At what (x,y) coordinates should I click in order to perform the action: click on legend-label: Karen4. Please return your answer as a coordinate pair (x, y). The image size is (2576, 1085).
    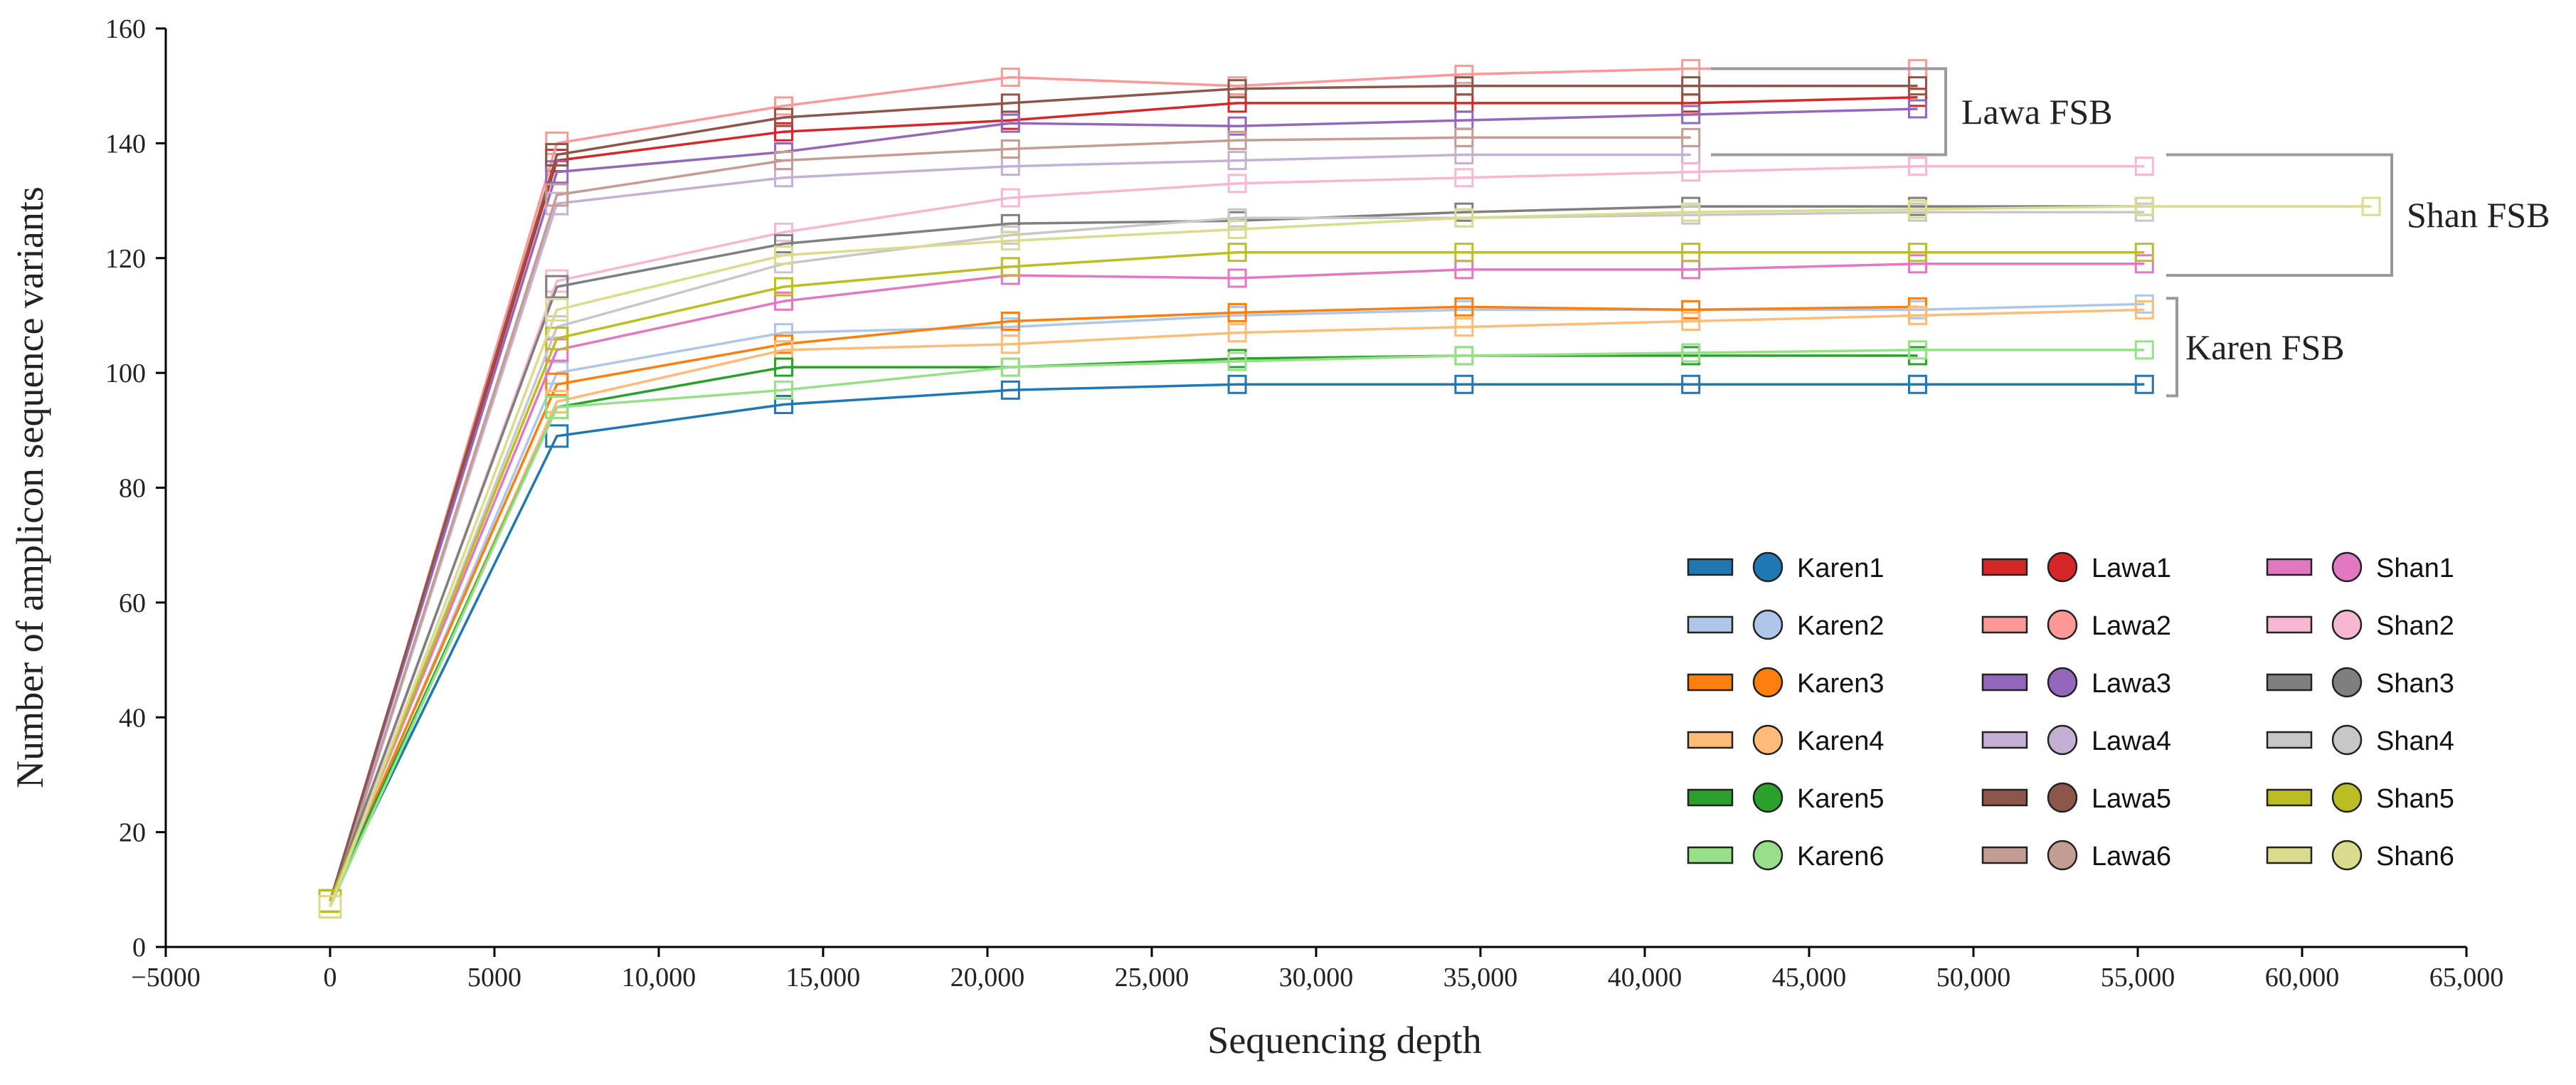
    Looking at the image, I should click on (1841, 741).